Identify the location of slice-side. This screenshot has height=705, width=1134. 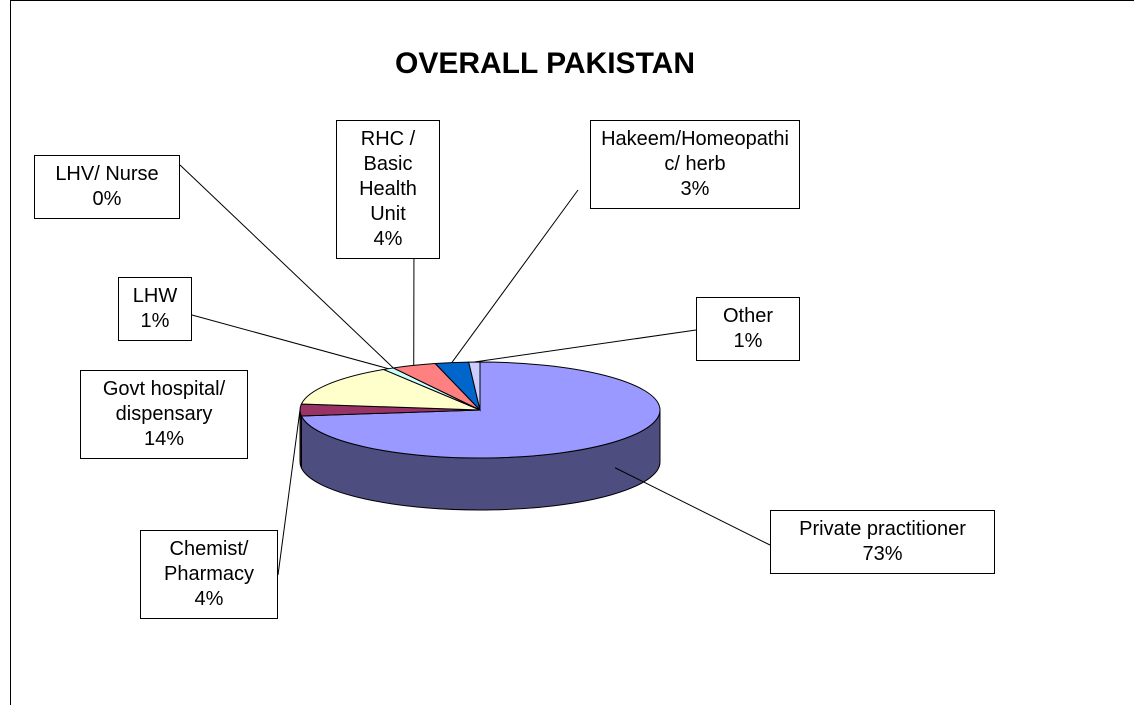
(300, 439).